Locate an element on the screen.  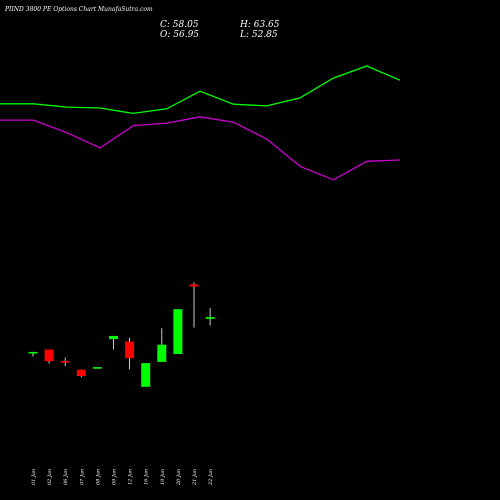
low-value: L: 52.85 is located at coordinates (259, 35).